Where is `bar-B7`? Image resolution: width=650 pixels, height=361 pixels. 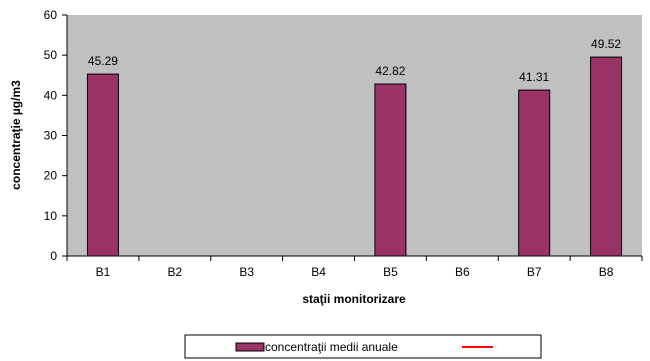
bar-B7 is located at coordinates (534, 173).